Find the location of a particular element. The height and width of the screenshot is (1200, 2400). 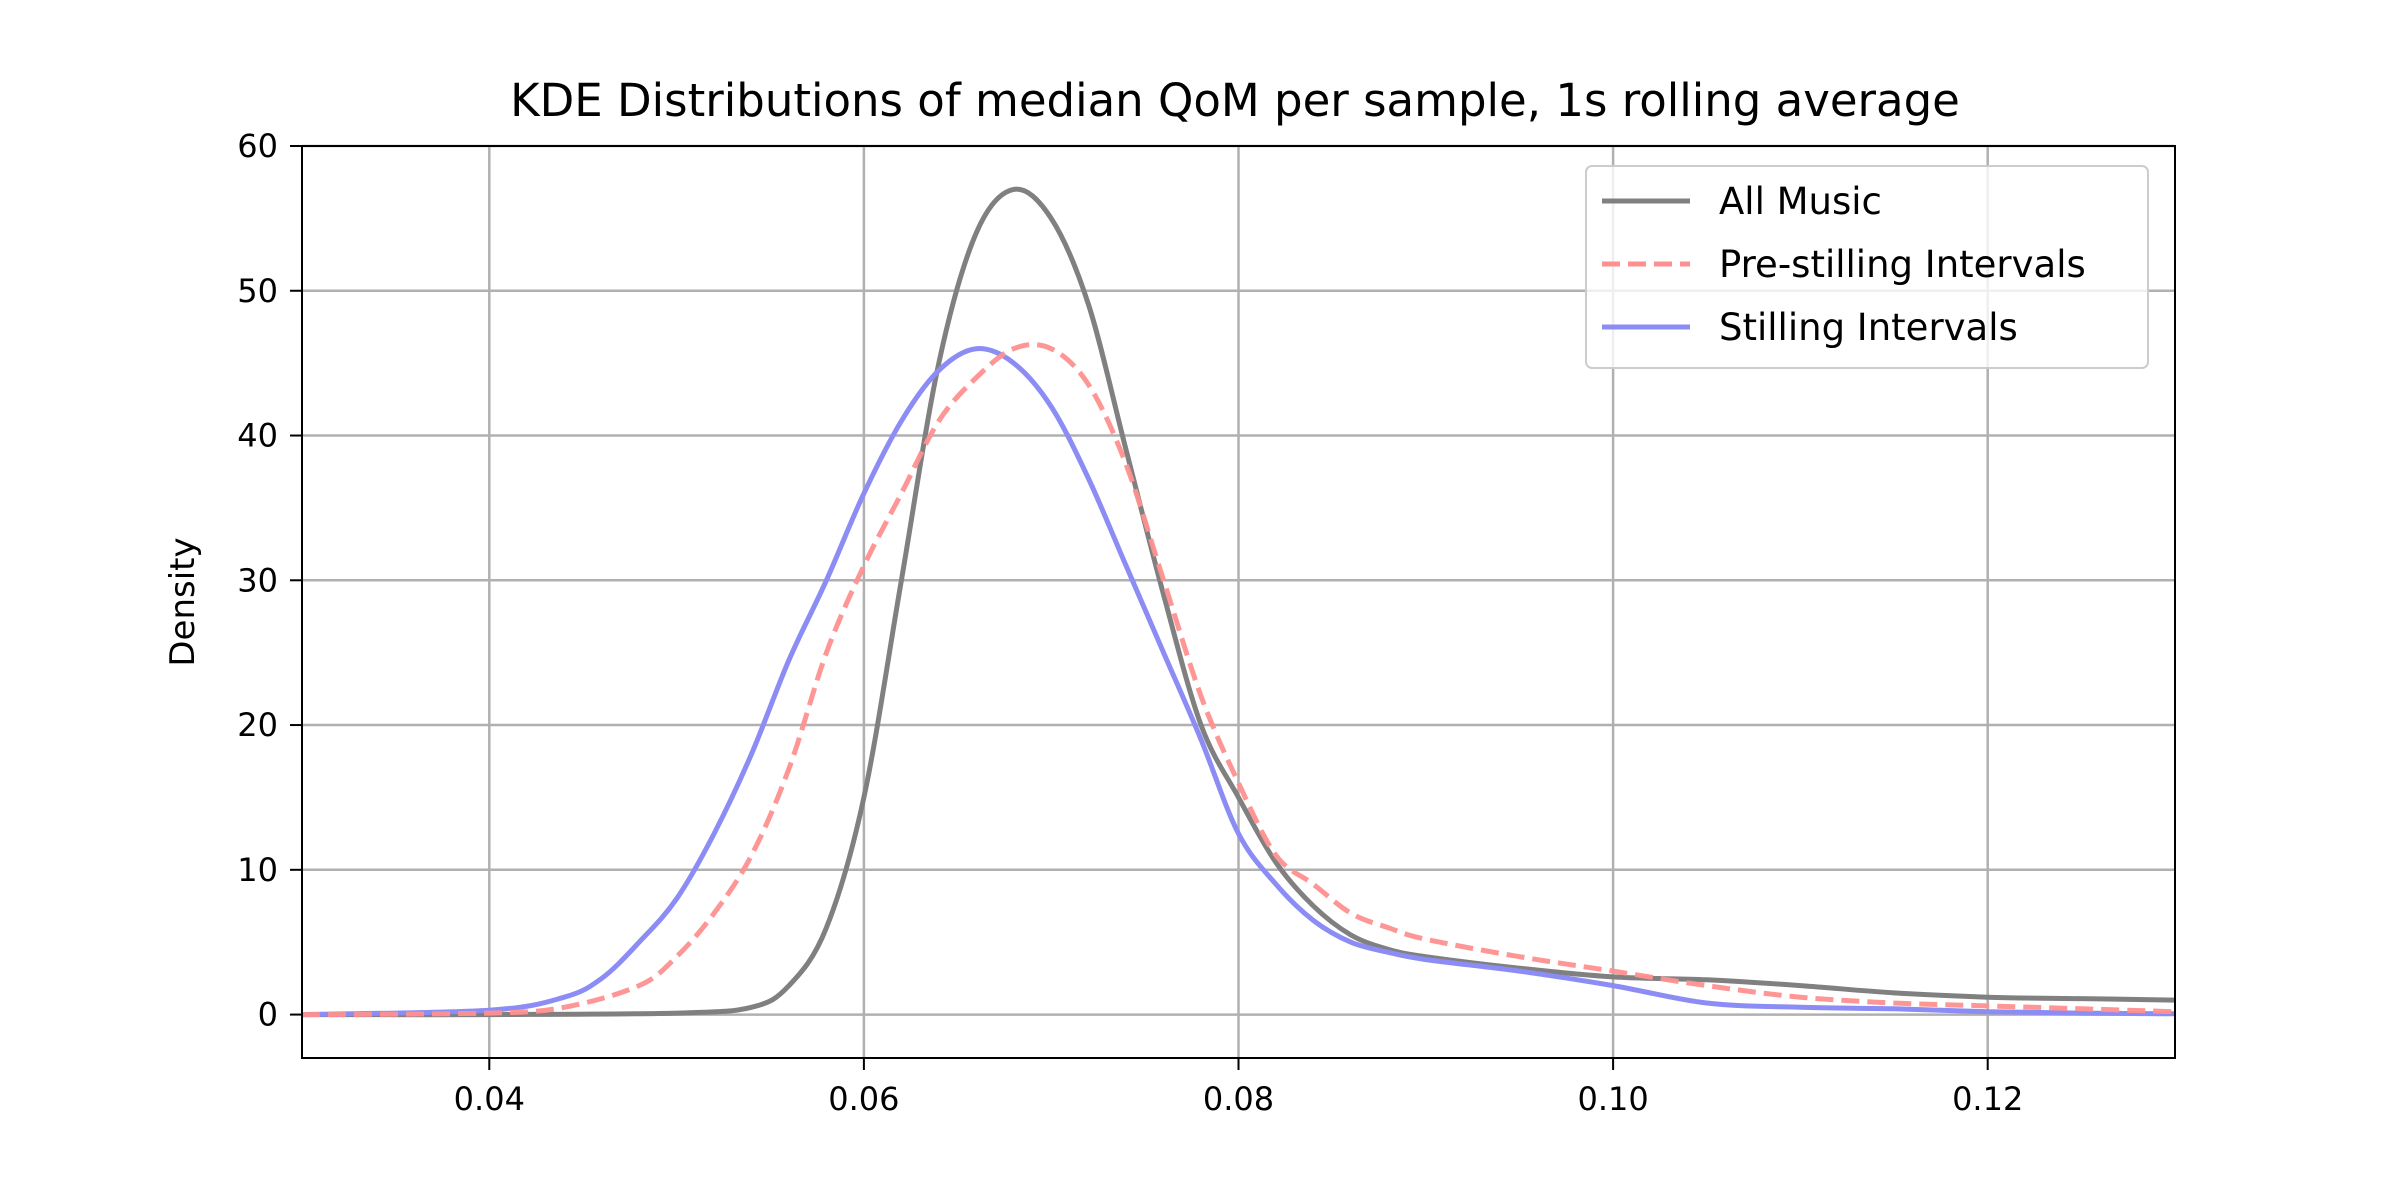

y-axis-label: Density is located at coordinates (183, 601).